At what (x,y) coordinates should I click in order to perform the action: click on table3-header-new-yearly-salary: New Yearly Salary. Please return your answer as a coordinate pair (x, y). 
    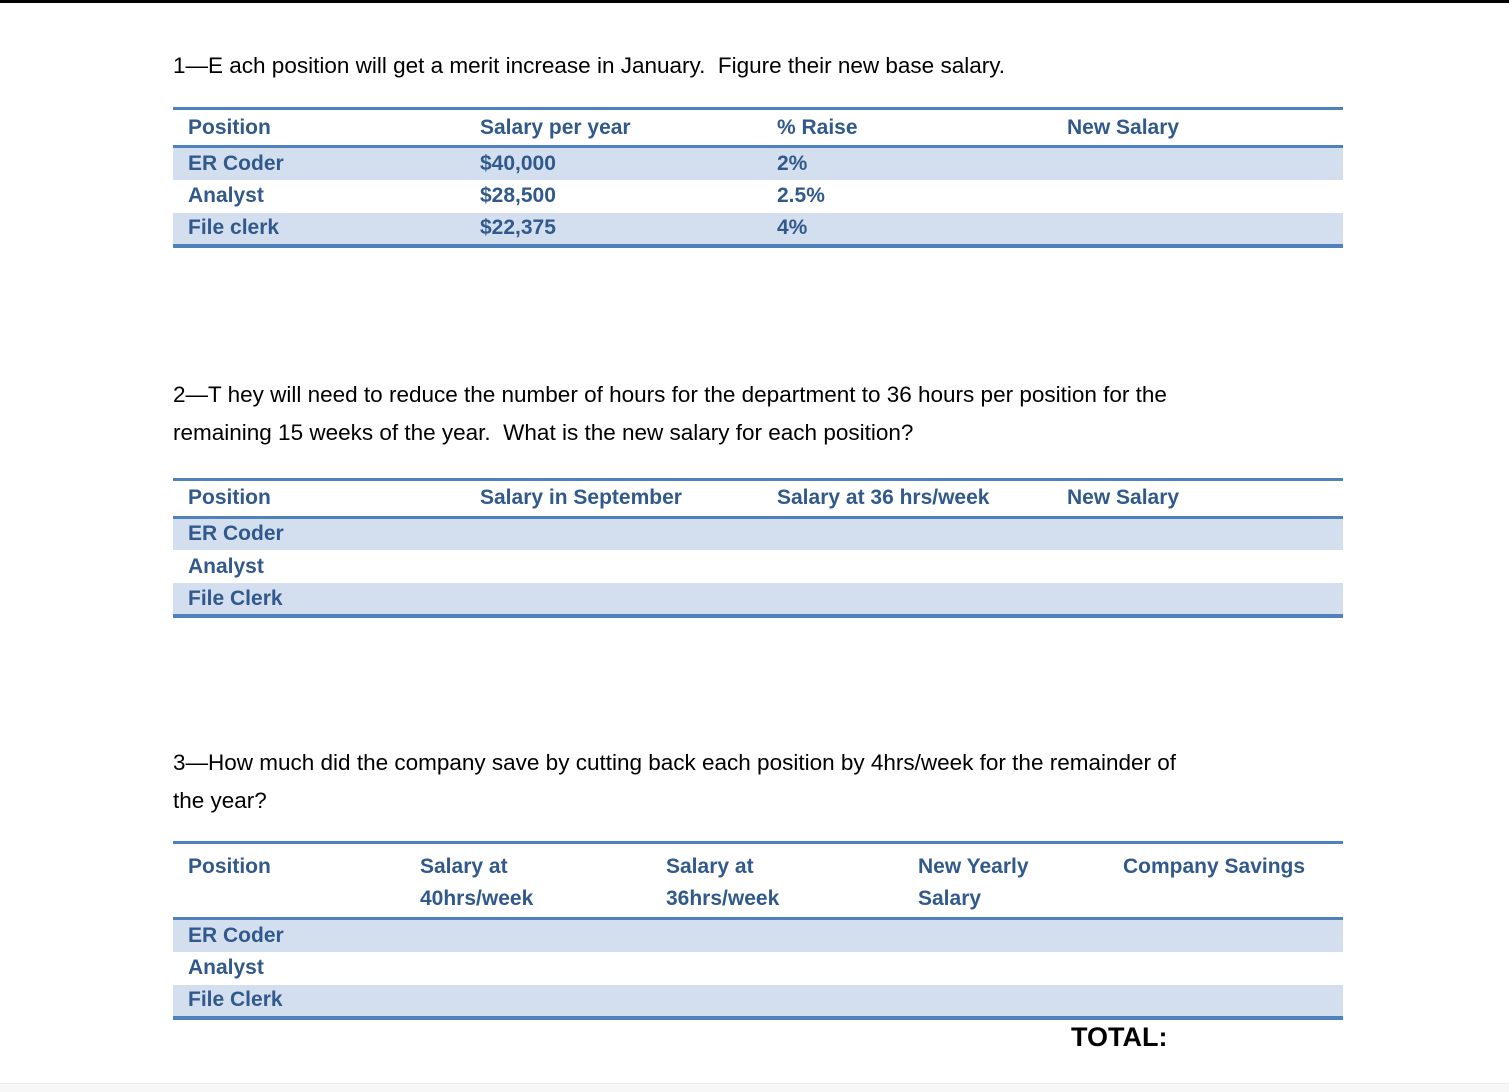
    Looking at the image, I should click on (973, 882).